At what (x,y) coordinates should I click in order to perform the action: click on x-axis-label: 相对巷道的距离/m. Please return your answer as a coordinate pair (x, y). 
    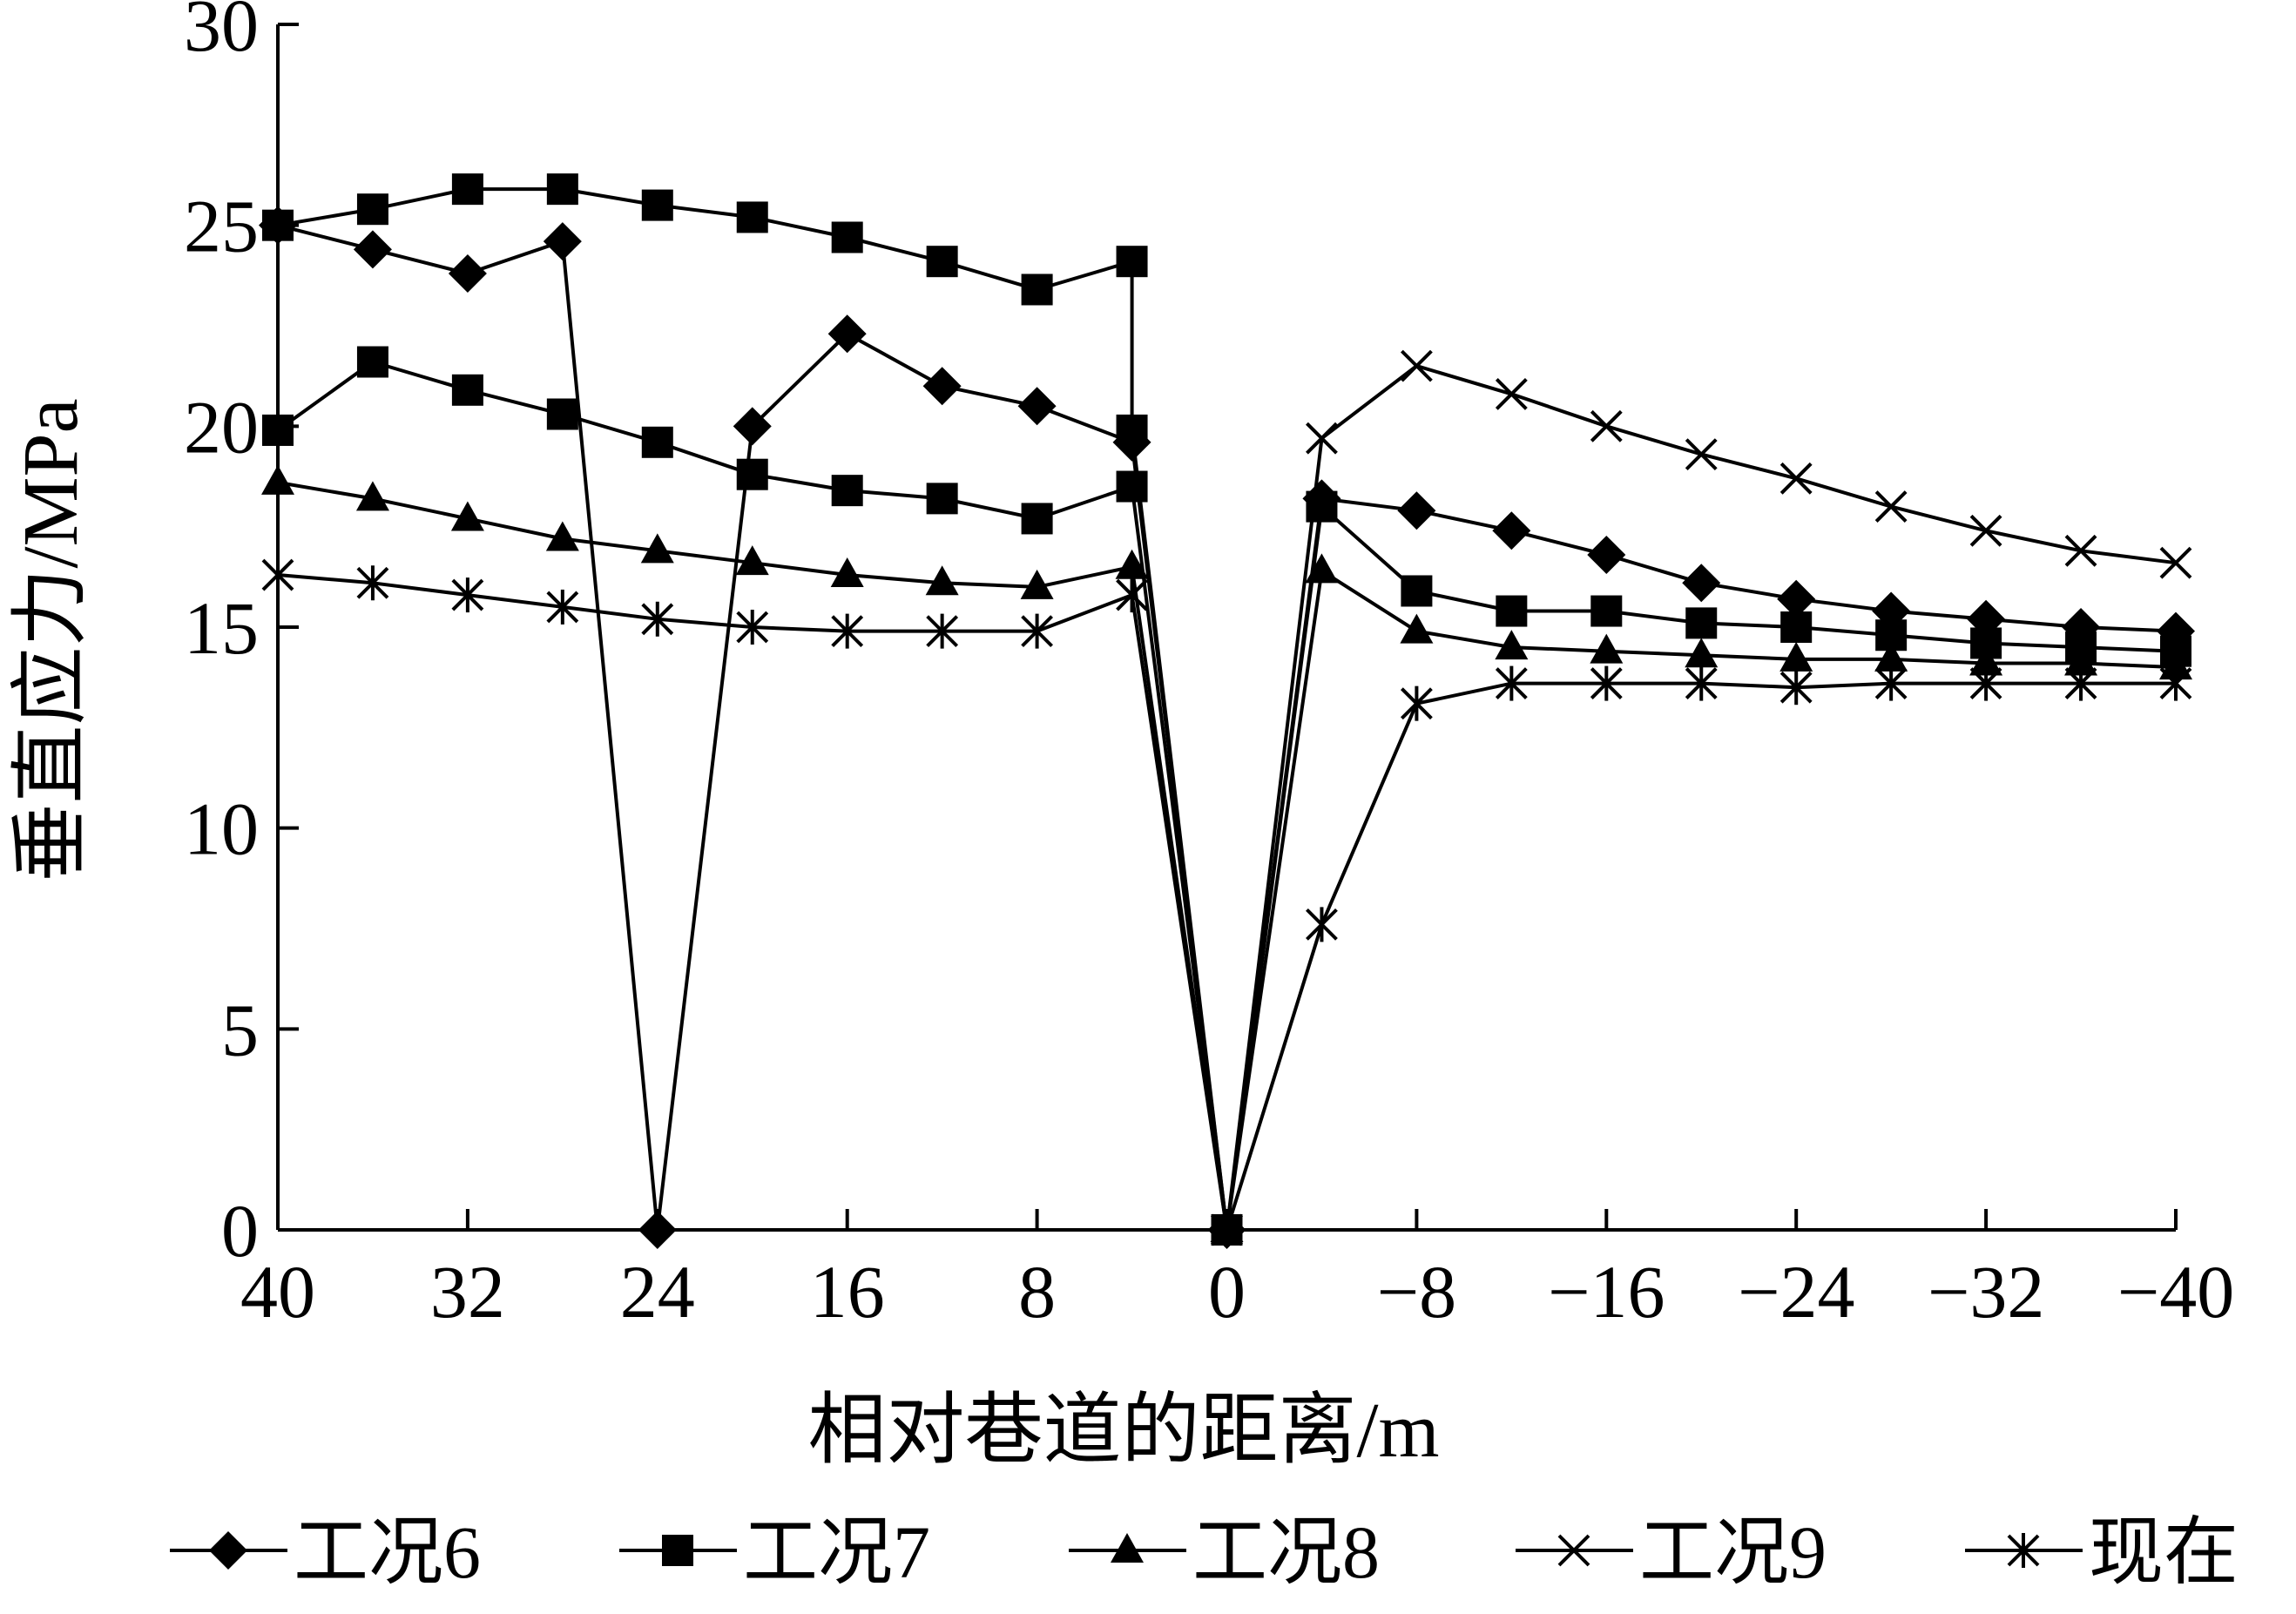
    Looking at the image, I should click on (1123, 1431).